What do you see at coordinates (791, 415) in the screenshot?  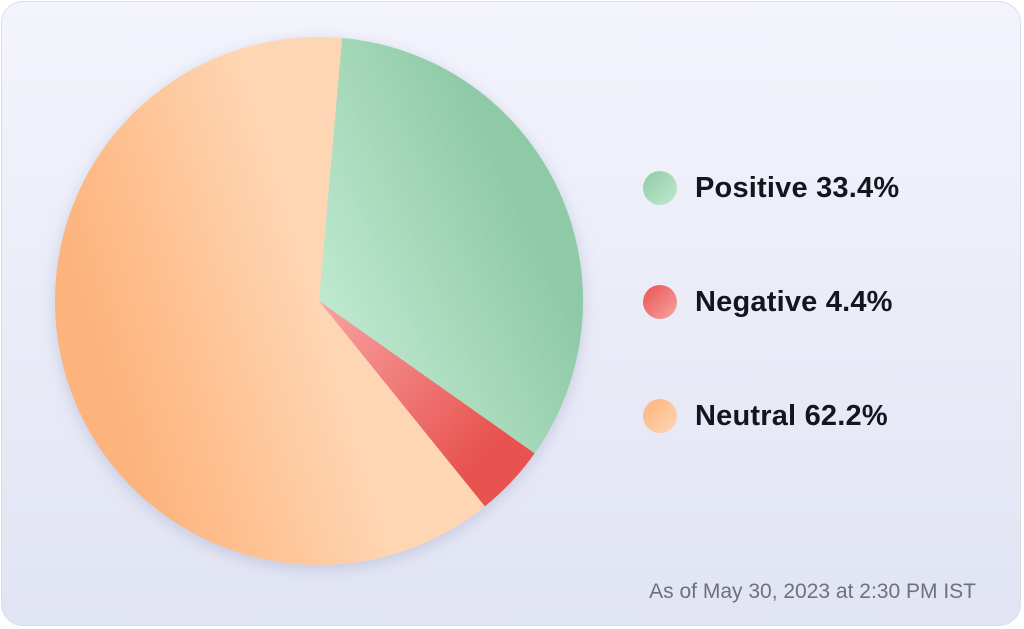 I see `legend-label-neutral: Neutral 62.2%` at bounding box center [791, 415].